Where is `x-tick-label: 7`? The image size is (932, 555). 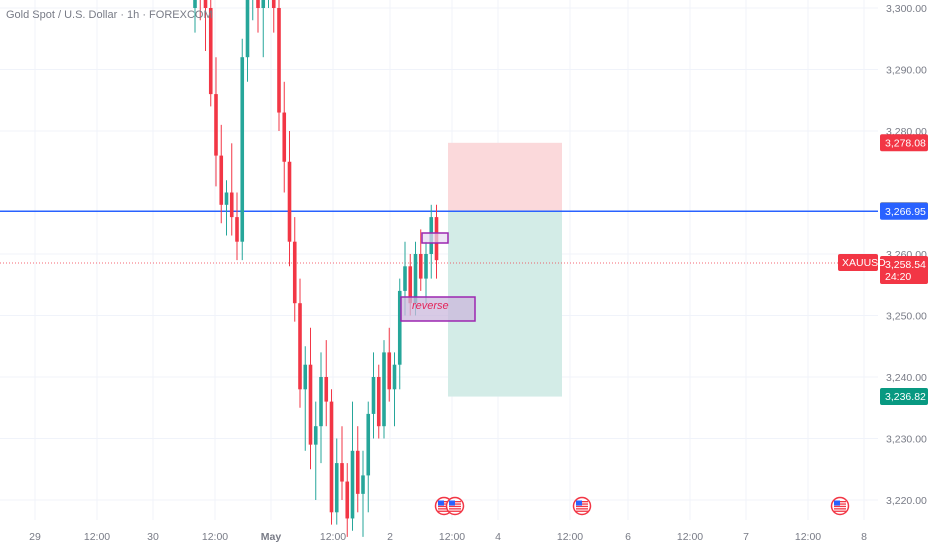 x-tick-label: 7 is located at coordinates (746, 537).